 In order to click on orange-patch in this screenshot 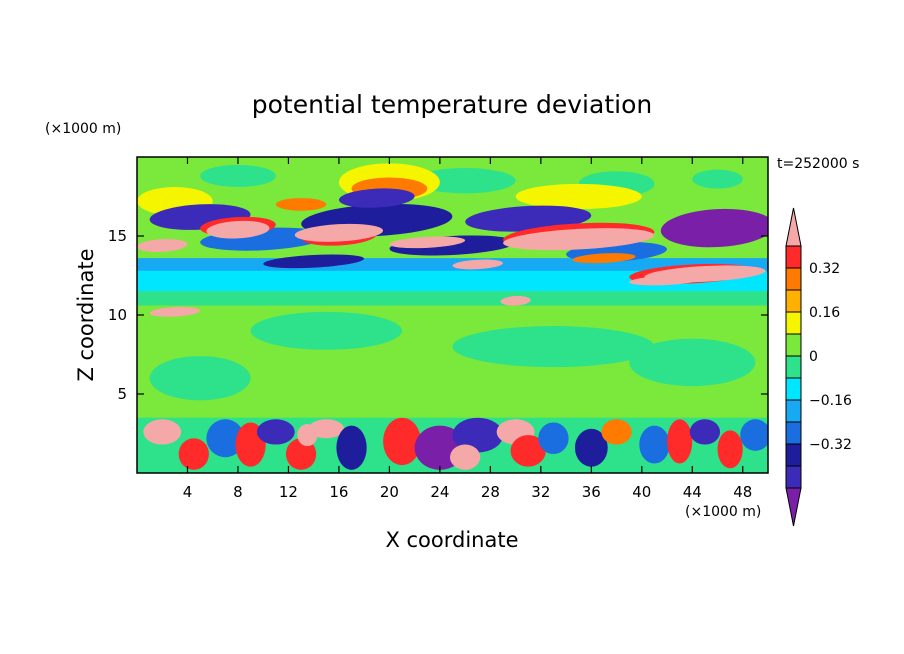, I will do `click(301, 204)`.